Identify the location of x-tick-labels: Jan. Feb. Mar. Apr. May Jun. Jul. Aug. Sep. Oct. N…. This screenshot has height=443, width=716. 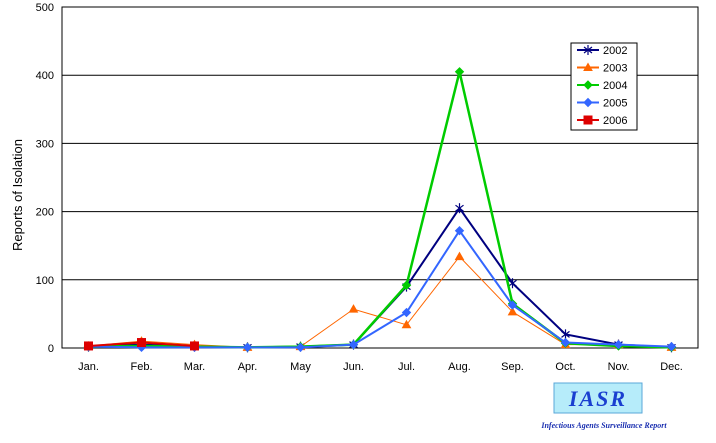
(380, 367).